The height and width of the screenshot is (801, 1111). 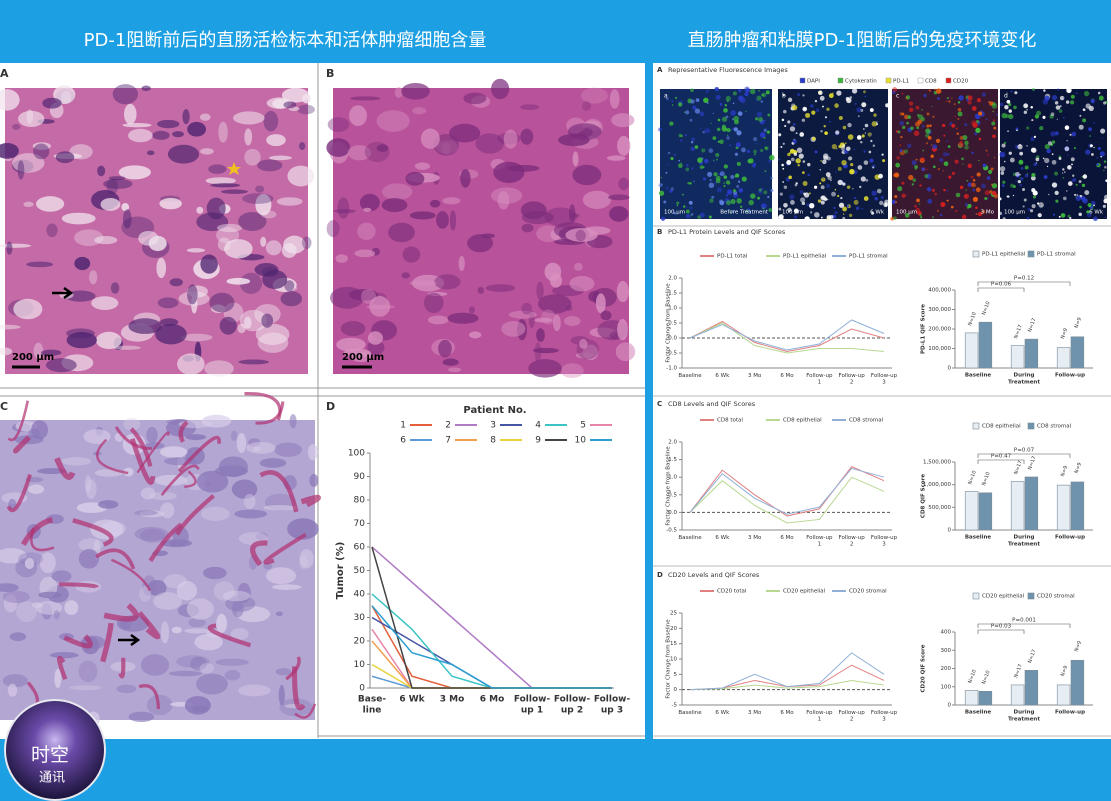 What do you see at coordinates (732, 257) in the screenshot?
I see `legend-label: PD-L1 total` at bounding box center [732, 257].